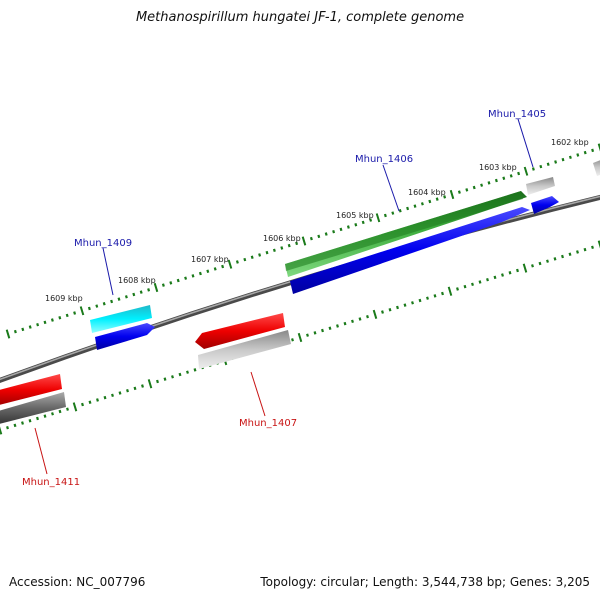  I want to click on gene-label-mhun-1407: Mhun_1407, so click(268, 423).